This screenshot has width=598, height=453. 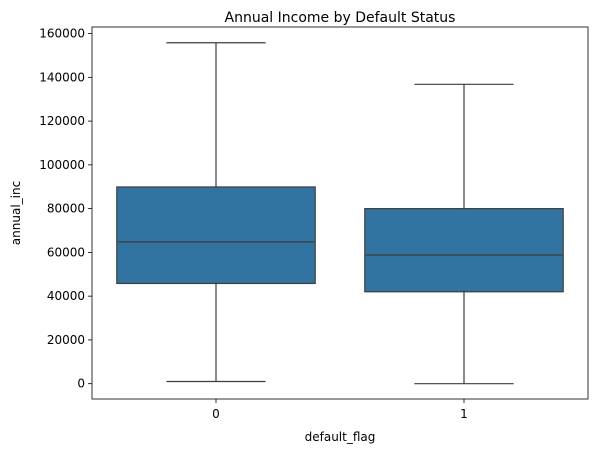 I want to click on y-tick-label: 40000, so click(x=66, y=296).